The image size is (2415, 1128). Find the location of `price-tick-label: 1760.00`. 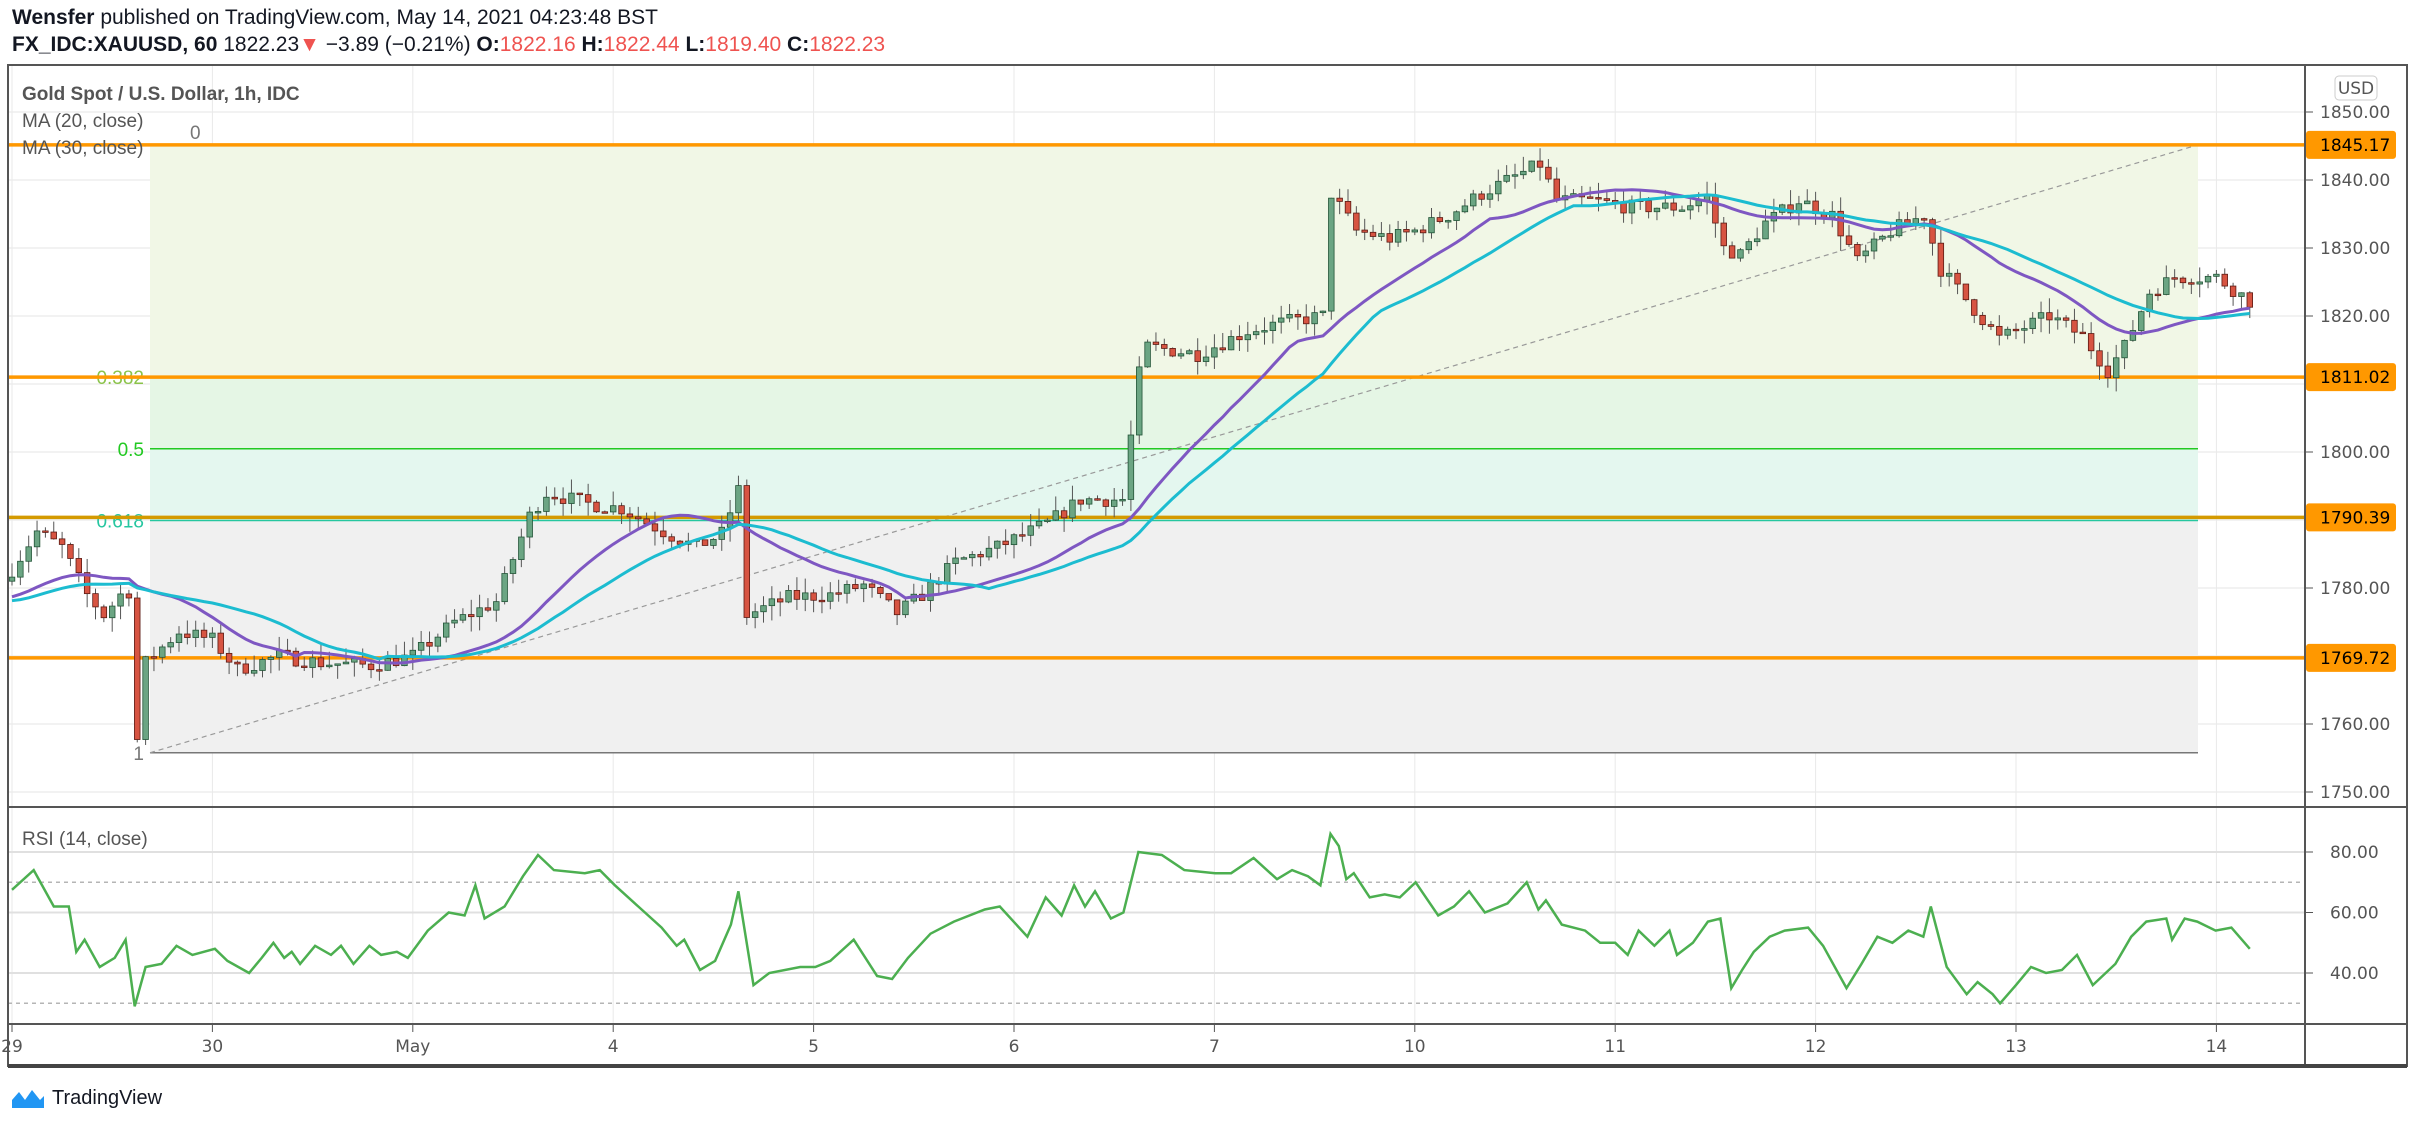

price-tick-label: 1760.00 is located at coordinates (2355, 725).